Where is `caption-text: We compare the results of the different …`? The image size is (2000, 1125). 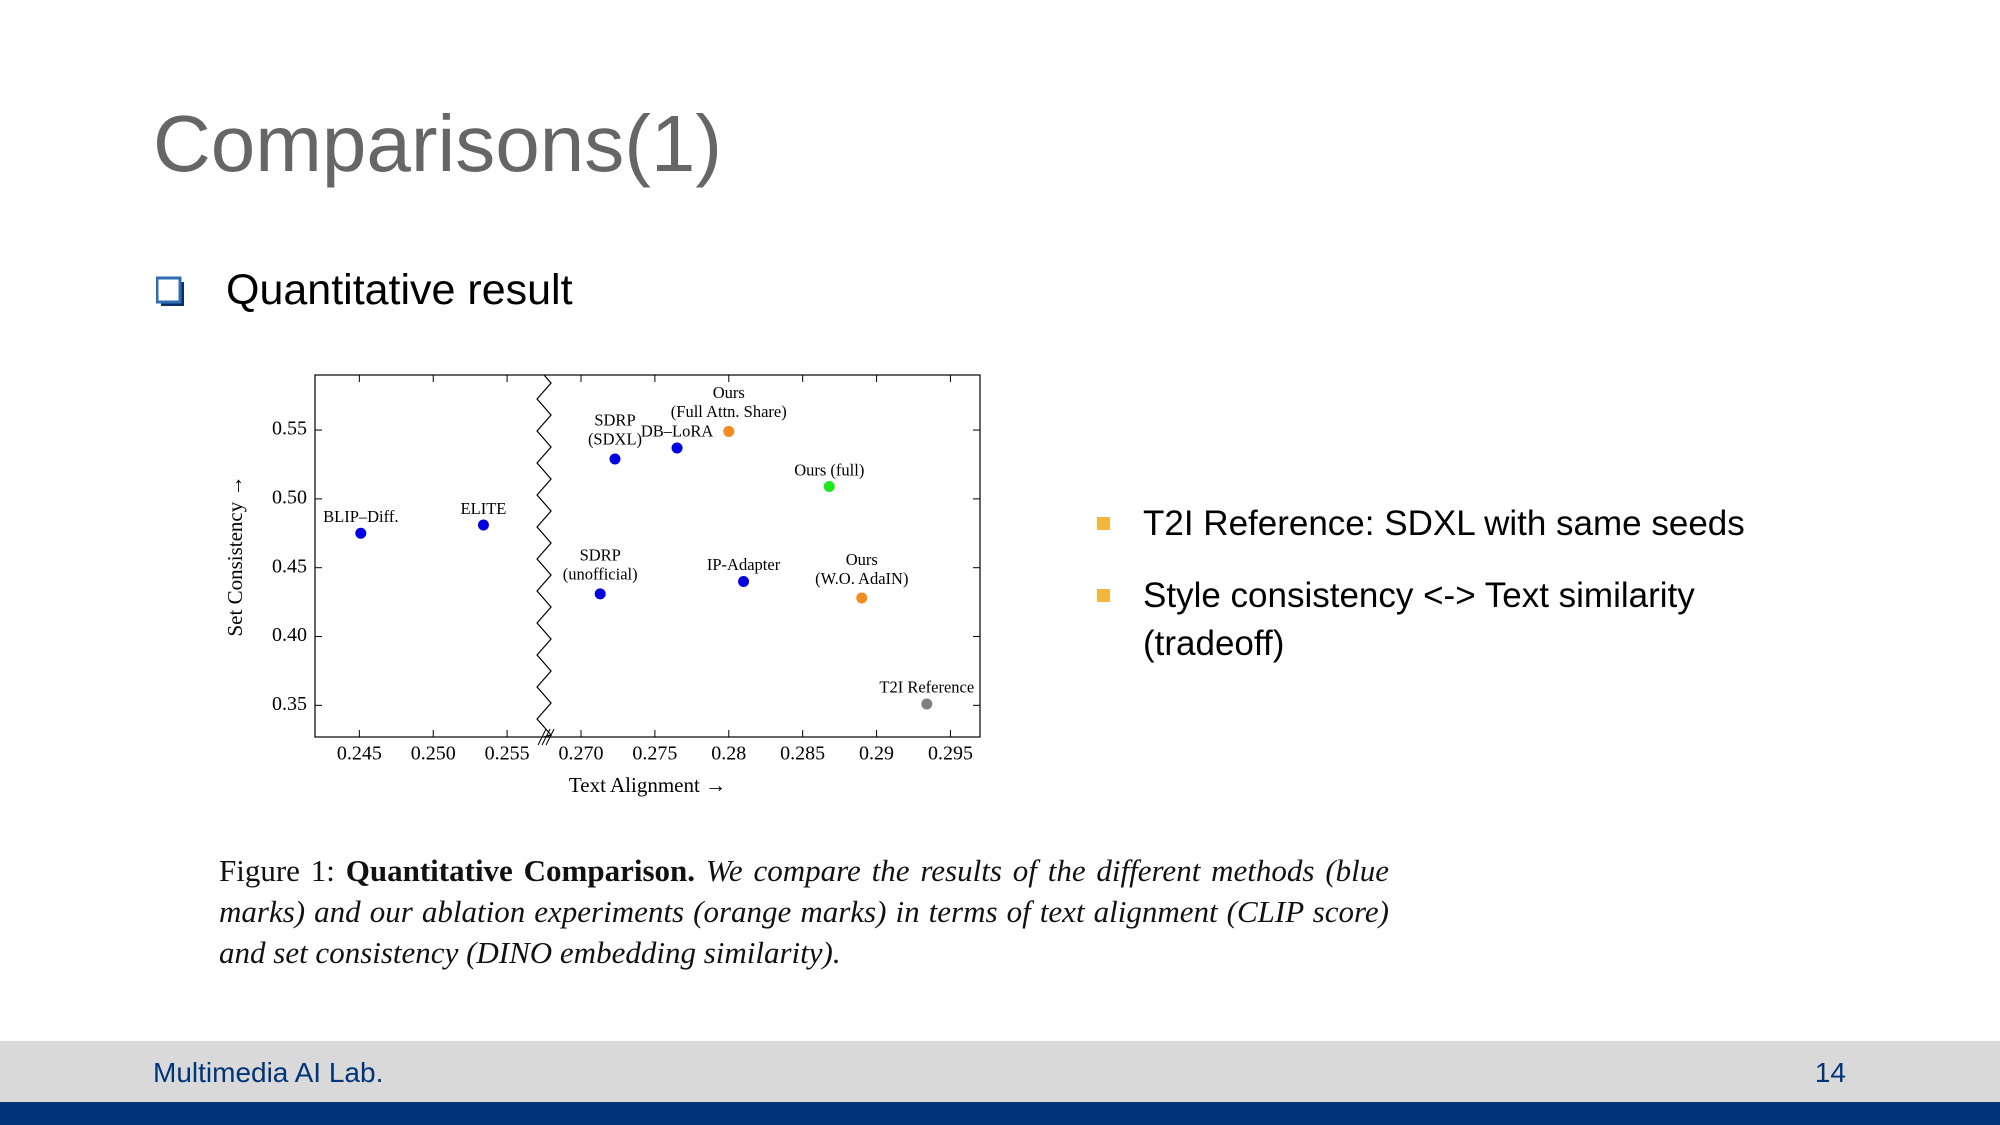 caption-text: We compare the results of the different … is located at coordinates (804, 911).